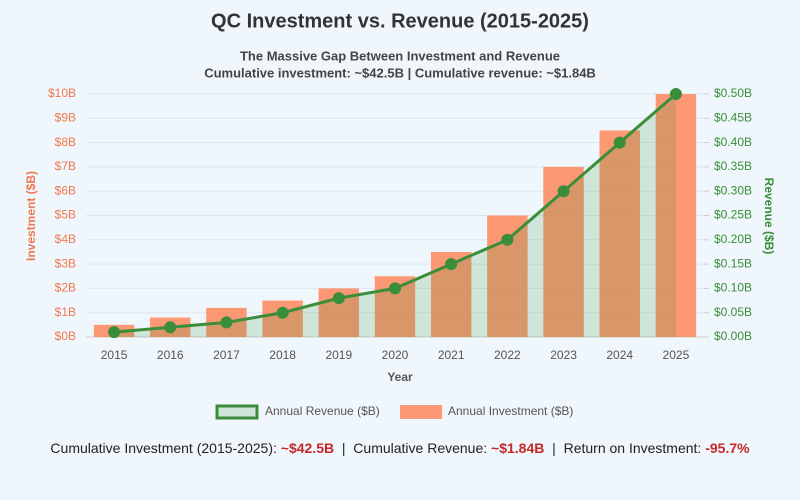  What do you see at coordinates (507, 355) in the screenshot?
I see `x-tick-label: 2022` at bounding box center [507, 355].